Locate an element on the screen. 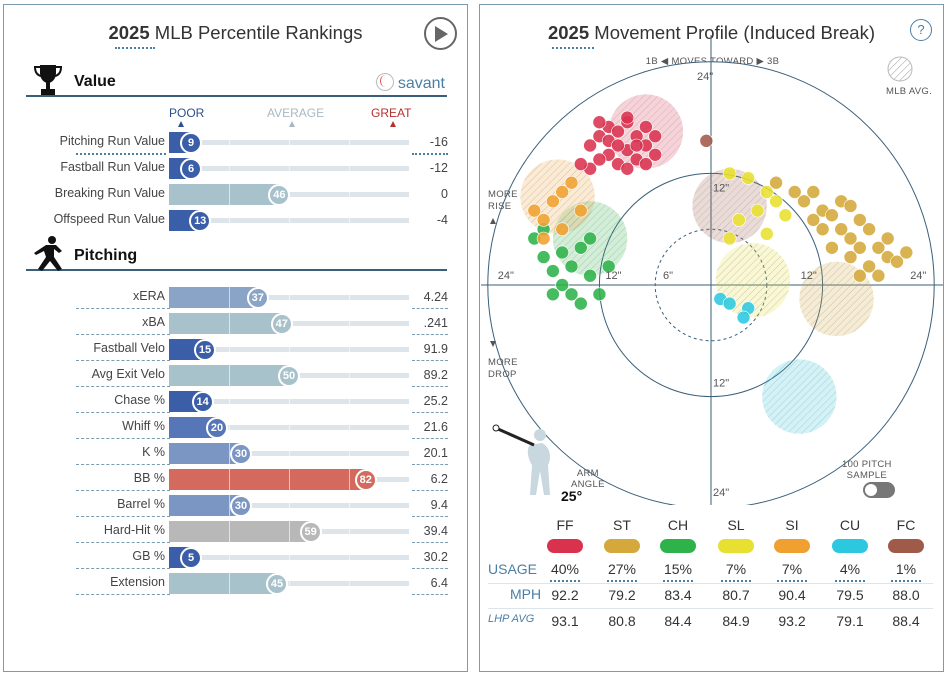 This screenshot has width=948, height=675. stat-label: Offspeed Run Value is located at coordinates (109, 219).